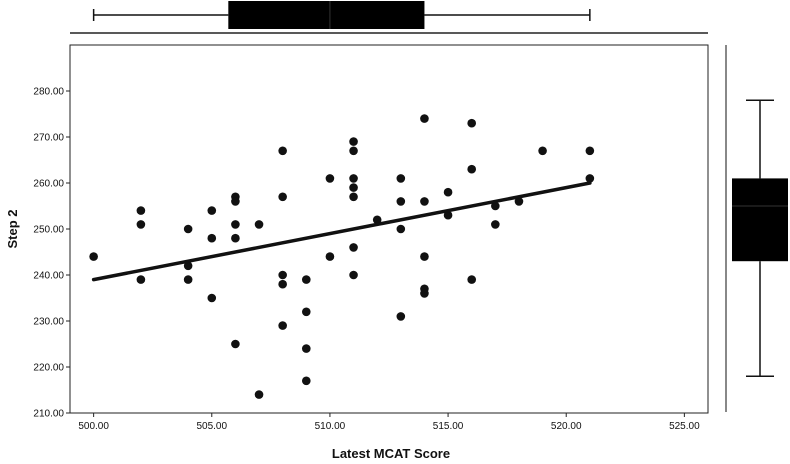 This screenshot has height=464, width=790. I want to click on x-marginal-boxplot, so click(341, 15).